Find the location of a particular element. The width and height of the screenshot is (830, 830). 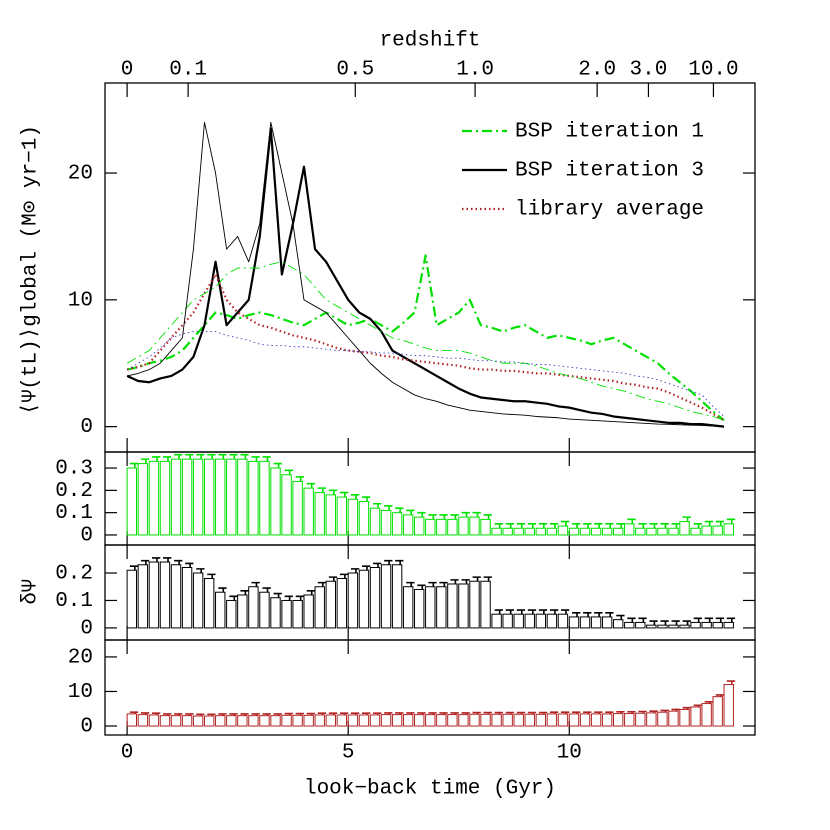

panel-frame is located at coordinates (430, 687).